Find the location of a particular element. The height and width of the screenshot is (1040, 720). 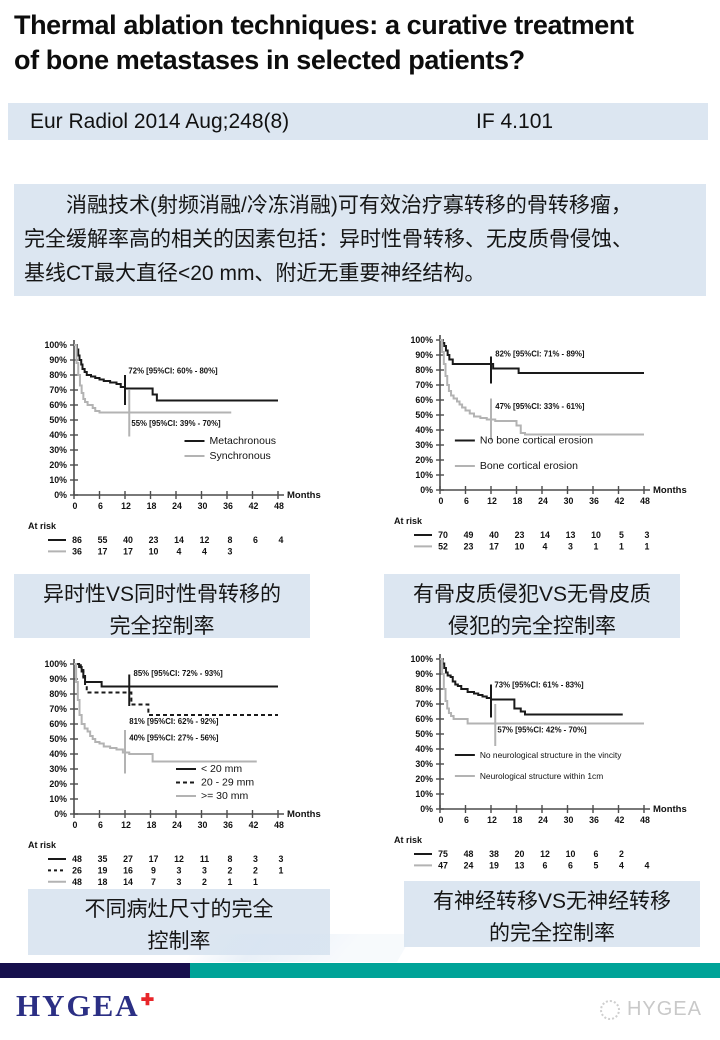

hygea-logo-text: HYGEA is located at coordinates (78, 1005).